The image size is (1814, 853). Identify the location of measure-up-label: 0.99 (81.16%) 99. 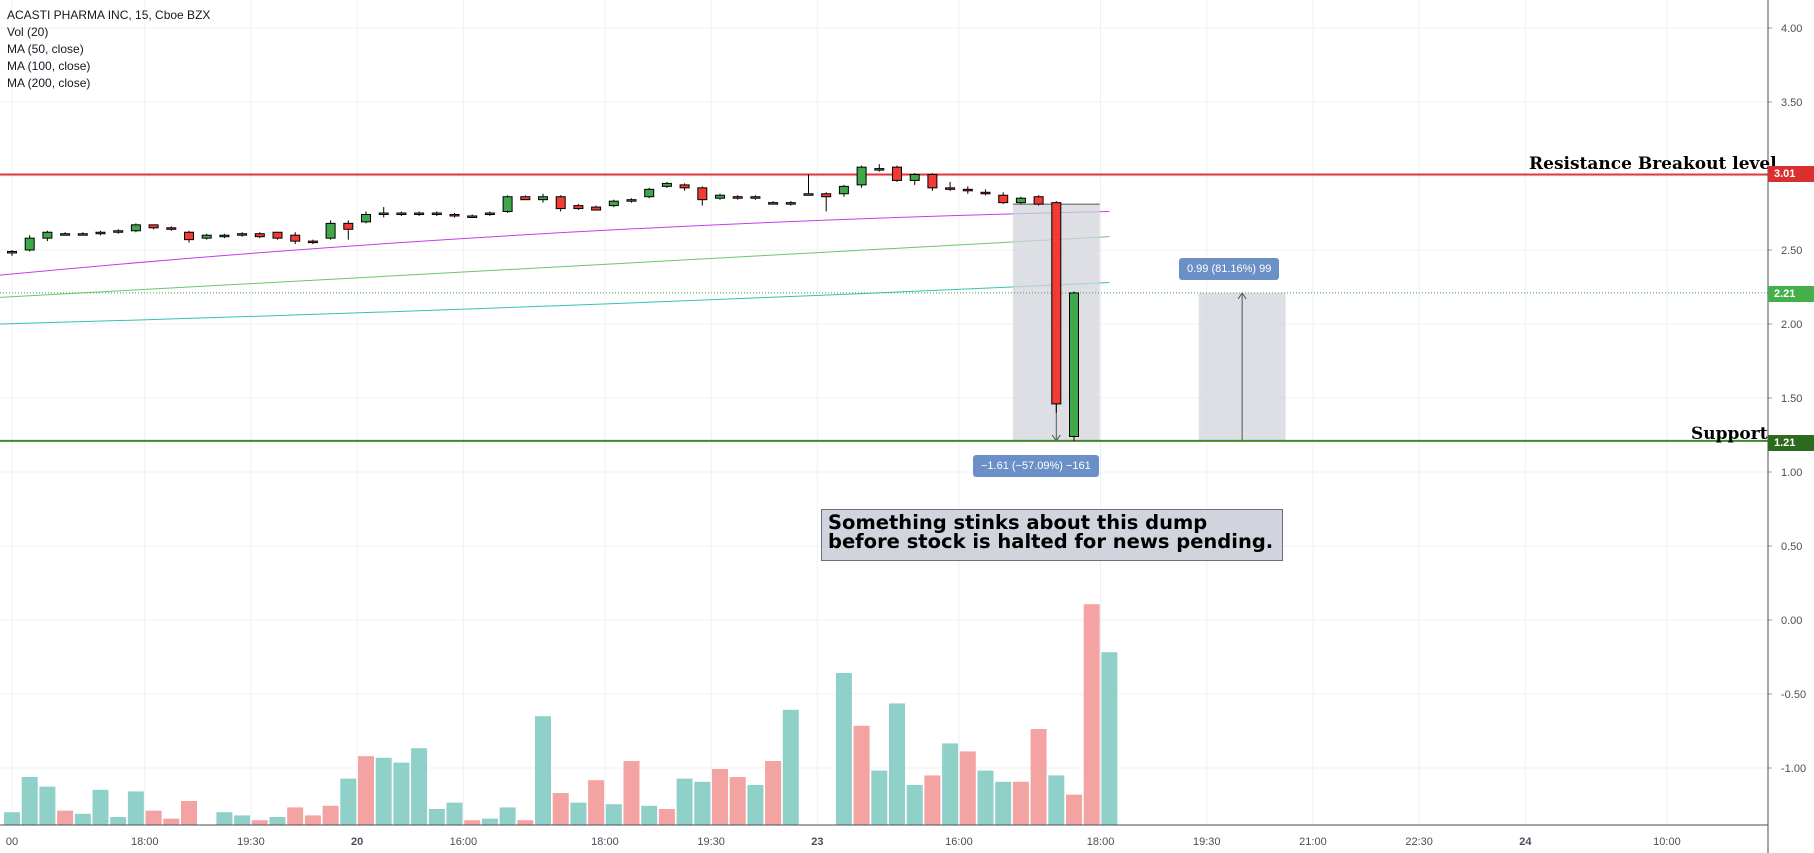
(1229, 269).